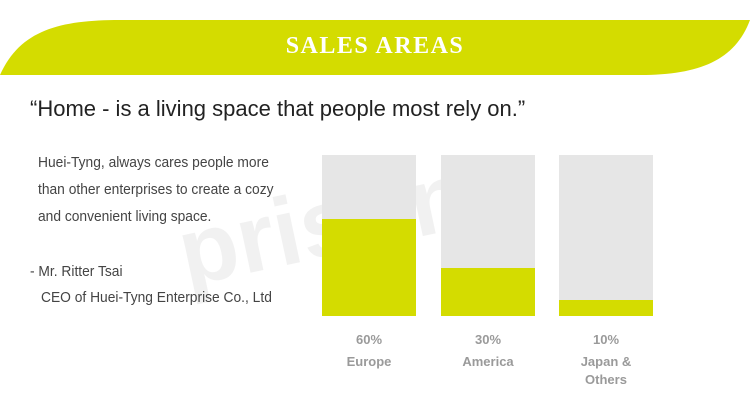  I want to click on category-label: Japan & Others, so click(606, 370).